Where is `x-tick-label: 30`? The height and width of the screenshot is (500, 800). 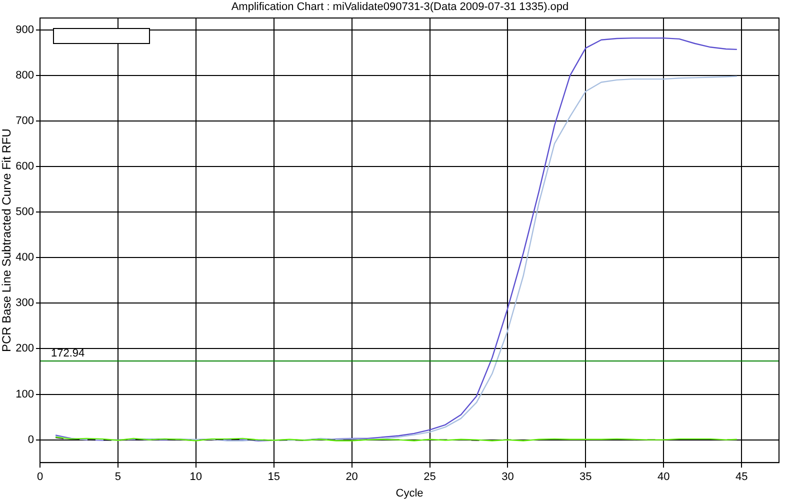 x-tick-label: 30 is located at coordinates (508, 477).